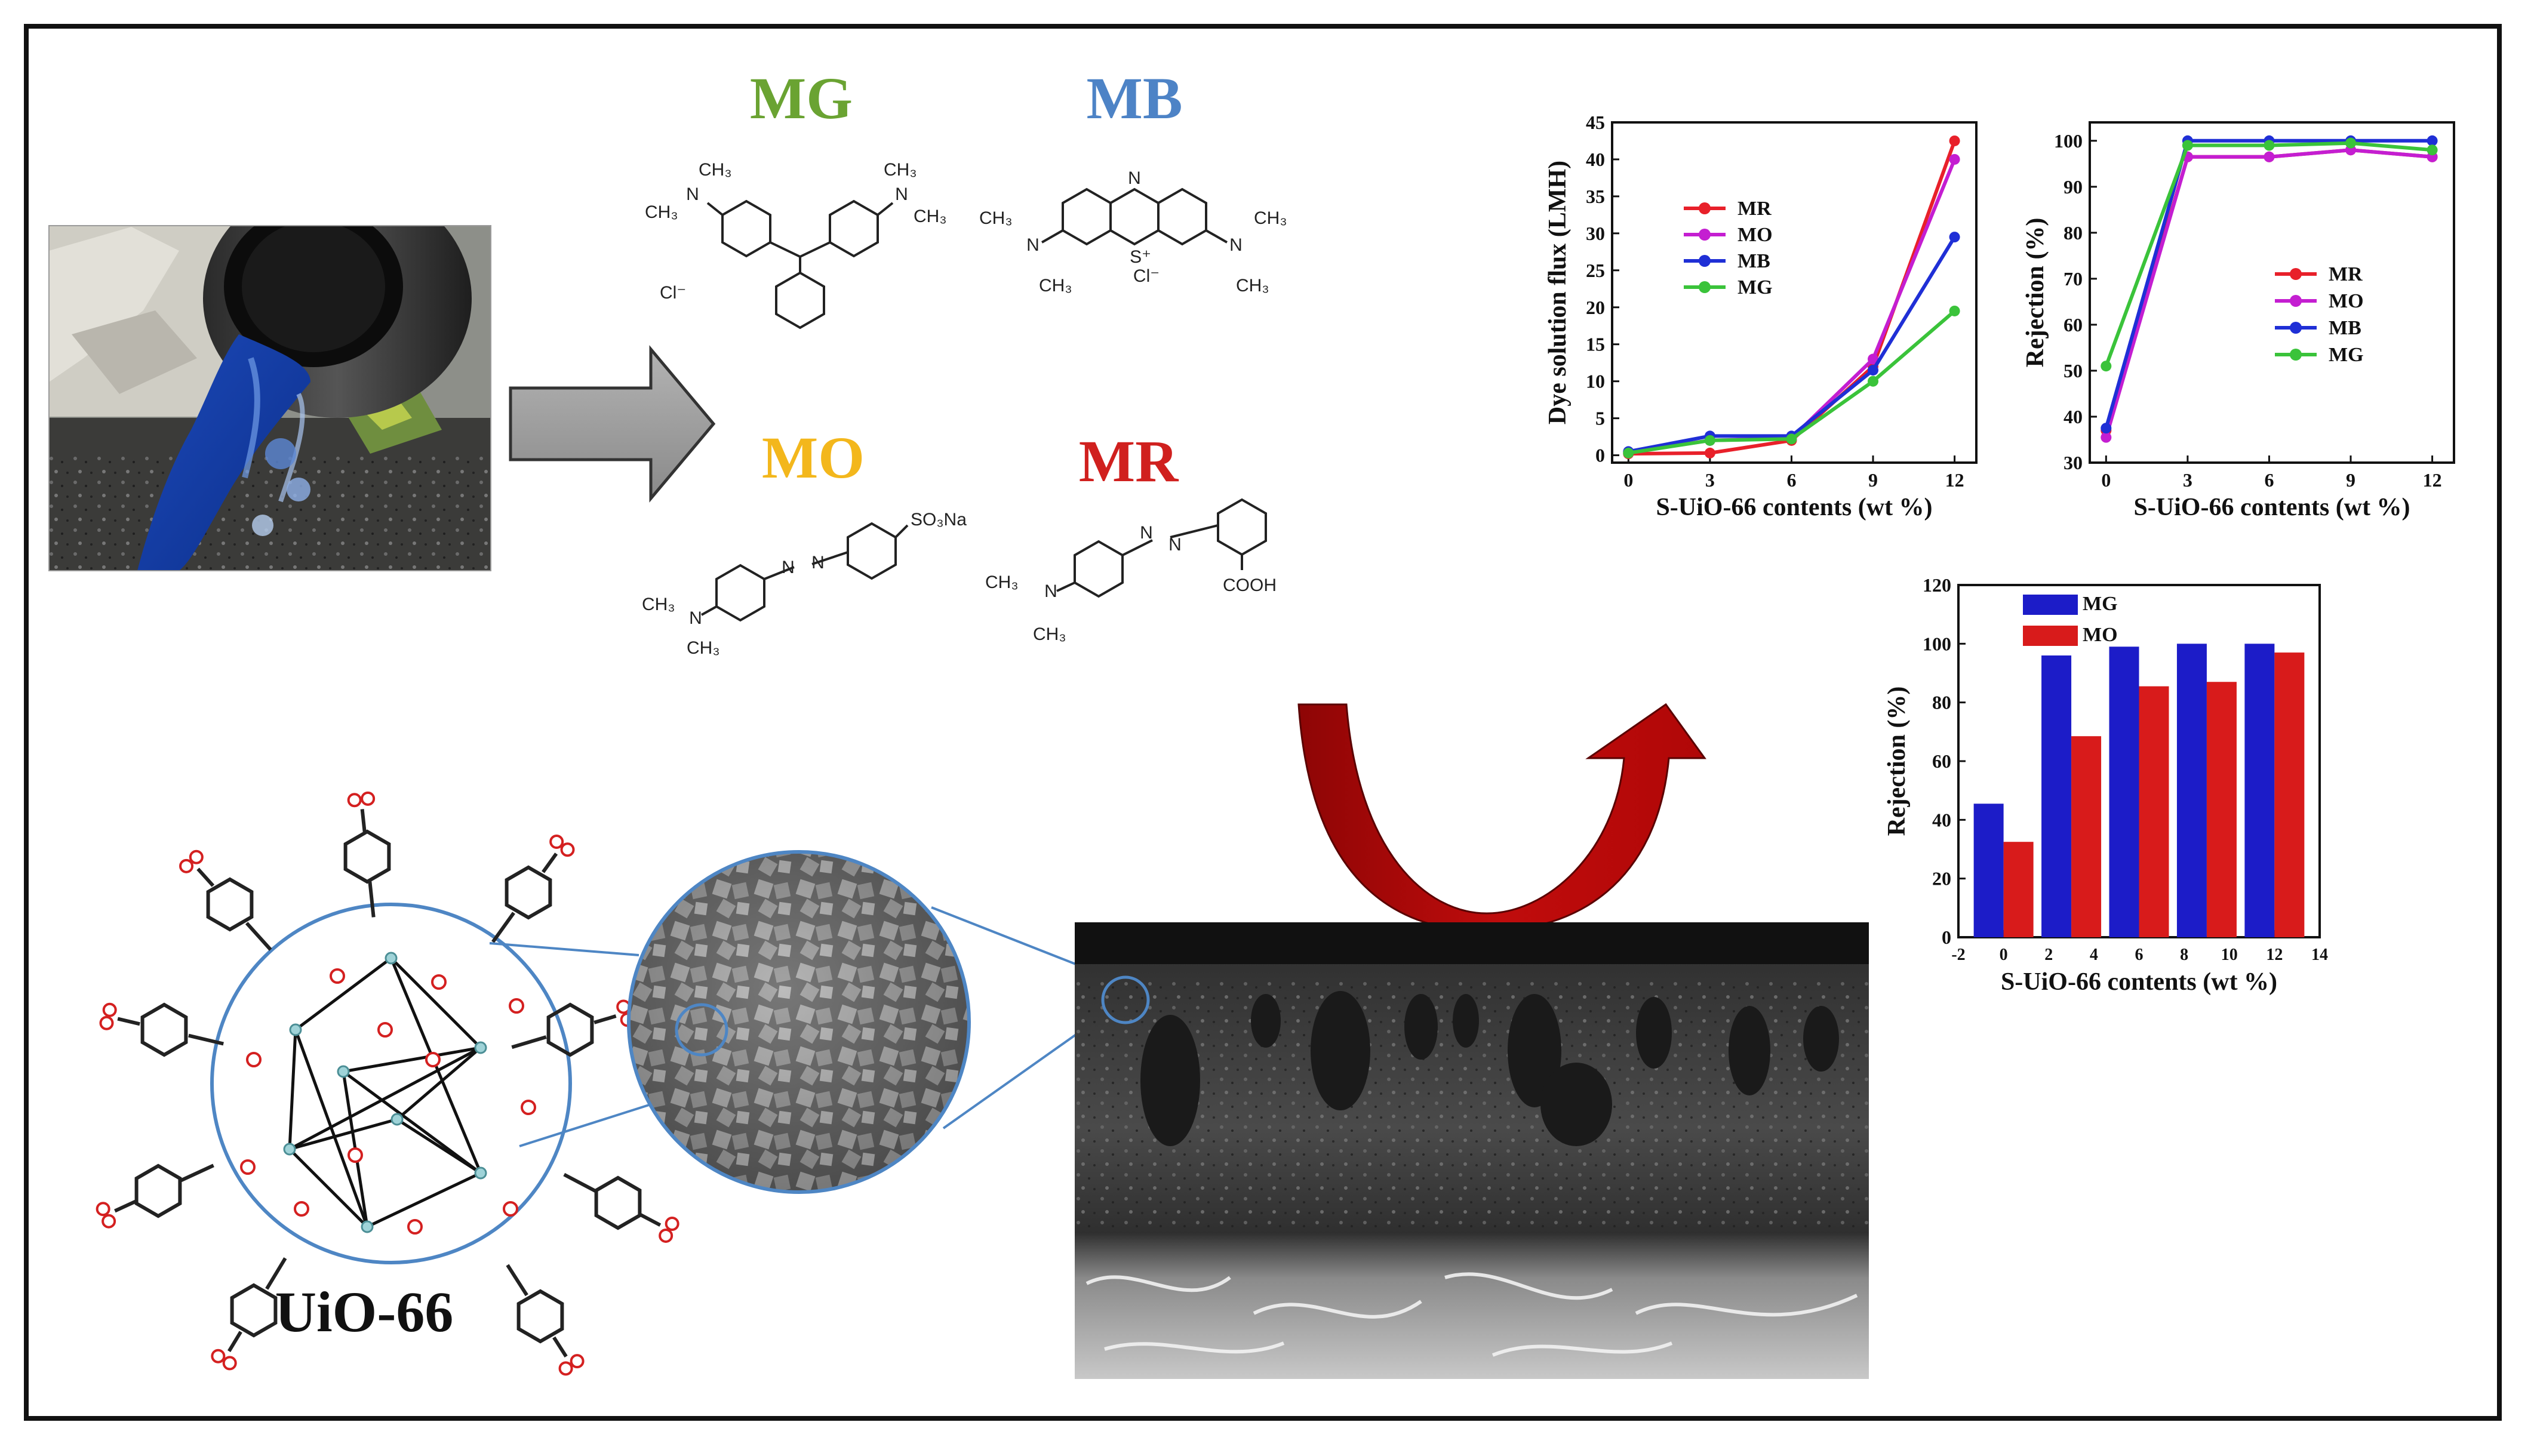  I want to click on y-tick-label: 50, so click(2073, 371).